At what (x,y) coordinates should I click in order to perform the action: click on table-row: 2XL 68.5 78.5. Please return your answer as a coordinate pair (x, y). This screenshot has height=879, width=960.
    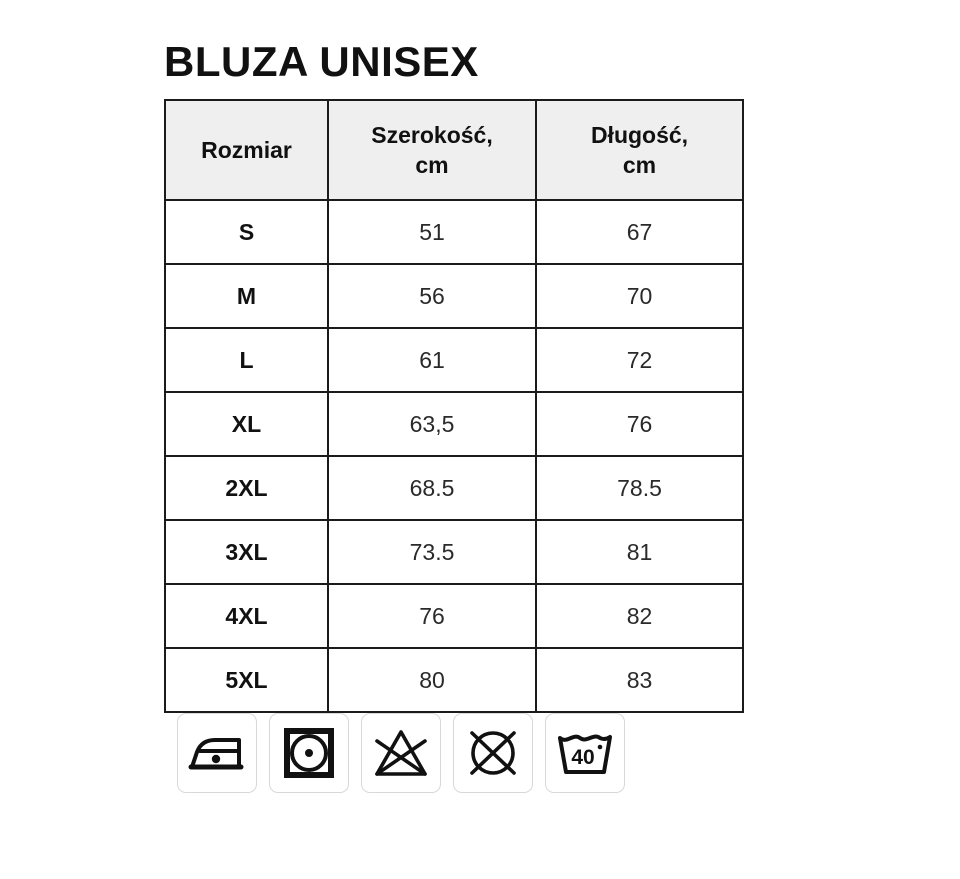
    Looking at the image, I should click on (454, 488).